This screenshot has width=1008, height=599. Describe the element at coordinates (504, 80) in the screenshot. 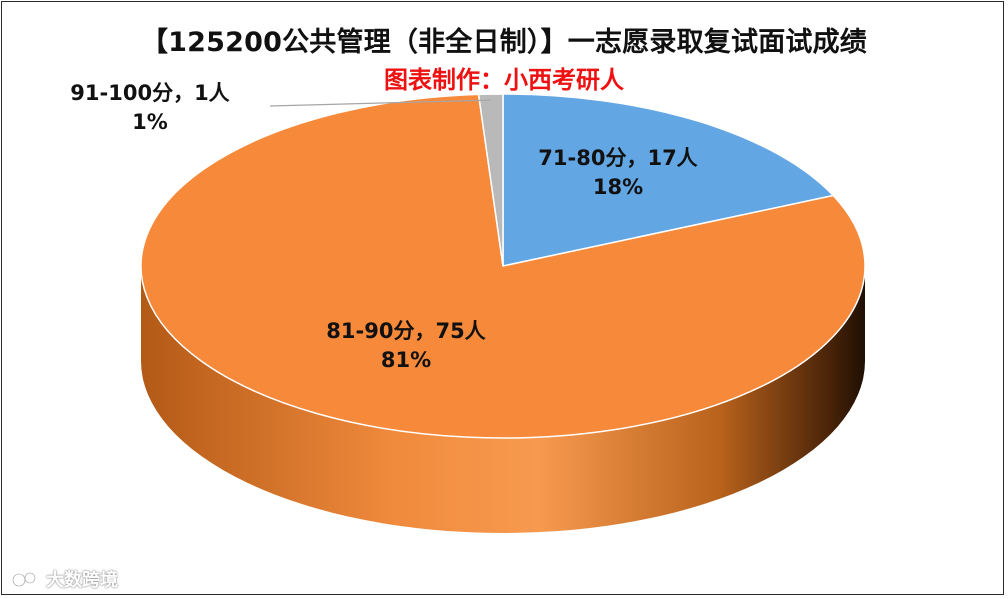

I see `chart-subtitle: 图表制作：小西考研人` at that location.